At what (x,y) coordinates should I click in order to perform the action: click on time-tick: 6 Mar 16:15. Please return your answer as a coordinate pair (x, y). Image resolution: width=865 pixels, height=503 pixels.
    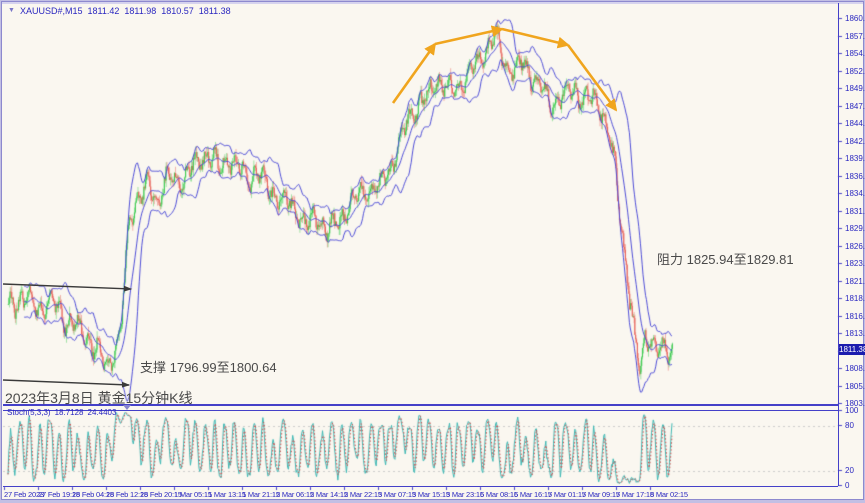
    Looking at the image, I should click on (533, 494).